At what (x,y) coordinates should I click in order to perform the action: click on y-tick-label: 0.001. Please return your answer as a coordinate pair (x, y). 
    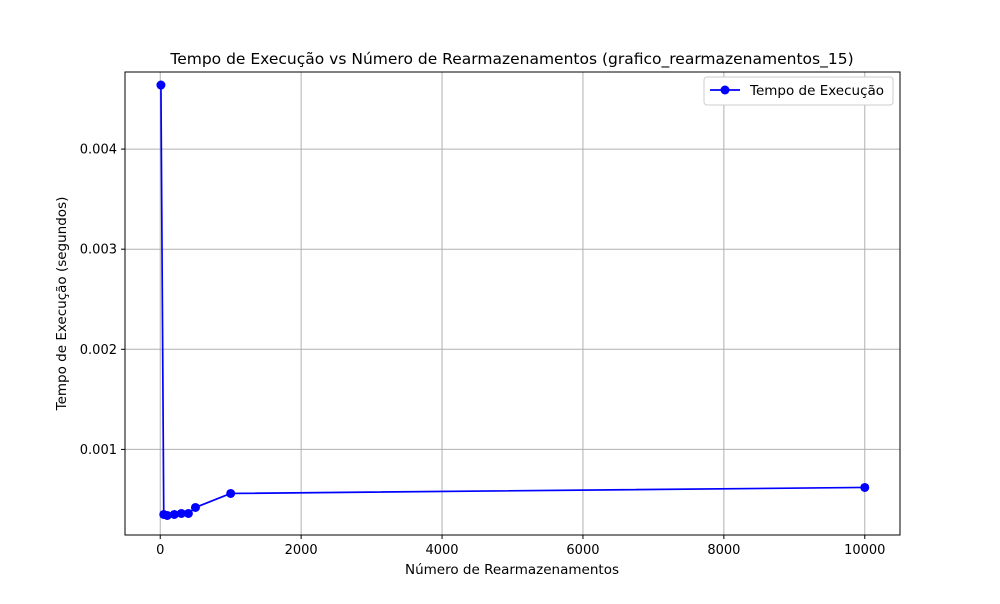
    Looking at the image, I should click on (98, 450).